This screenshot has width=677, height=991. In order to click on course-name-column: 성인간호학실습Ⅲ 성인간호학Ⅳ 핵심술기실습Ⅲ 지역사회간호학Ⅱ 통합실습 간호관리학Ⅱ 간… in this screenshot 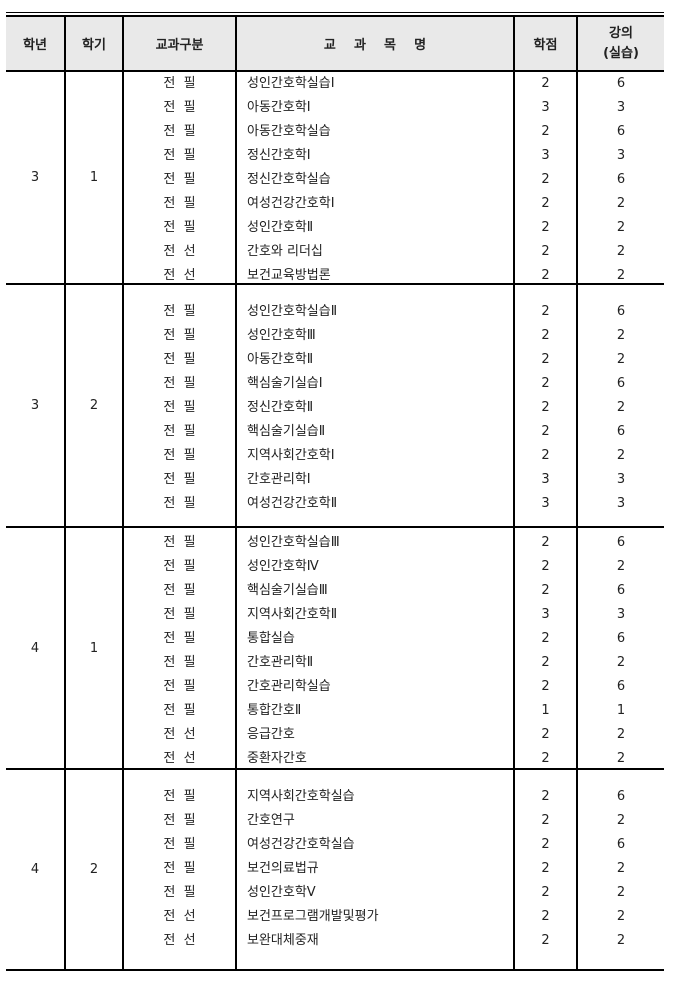, I will do `click(376, 648)`.